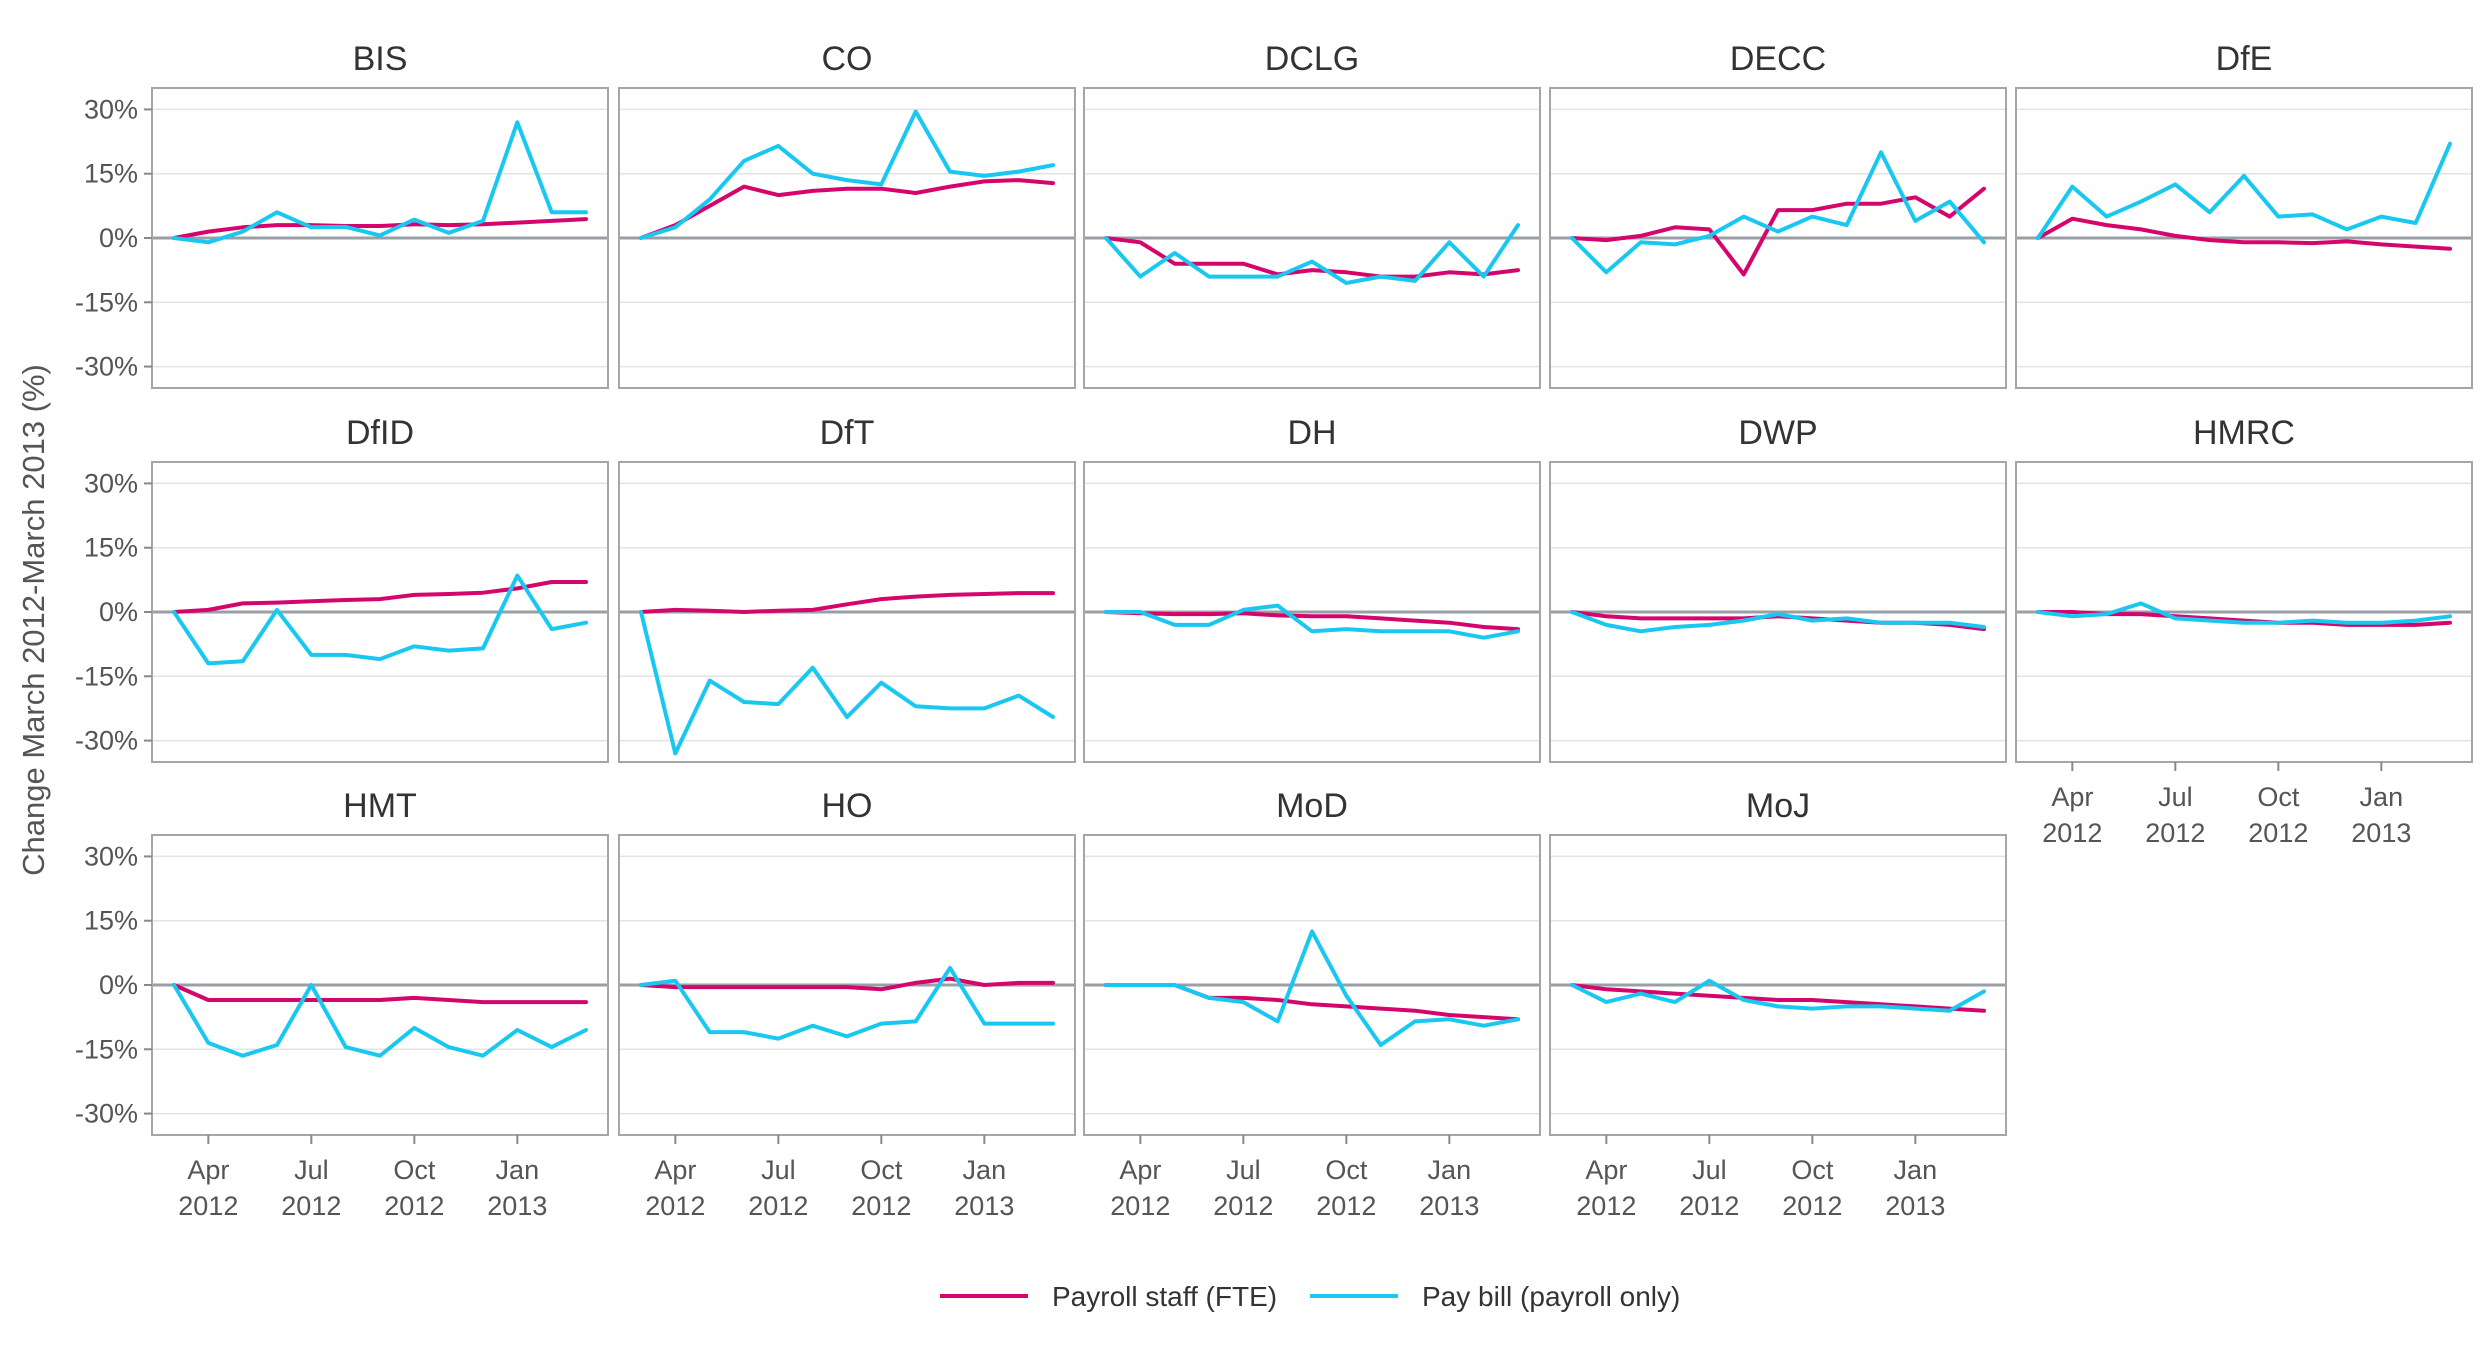  I want to click on panel-bis: BIS 30% 15% 0% -15% -30%, so click(342, 214).